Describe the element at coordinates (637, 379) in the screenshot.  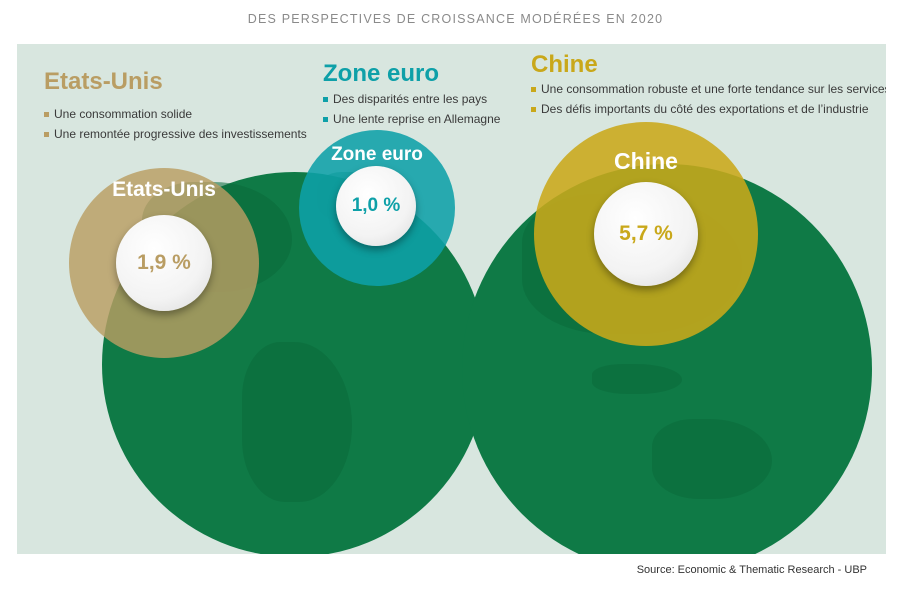
I see `land-indonesia` at that location.